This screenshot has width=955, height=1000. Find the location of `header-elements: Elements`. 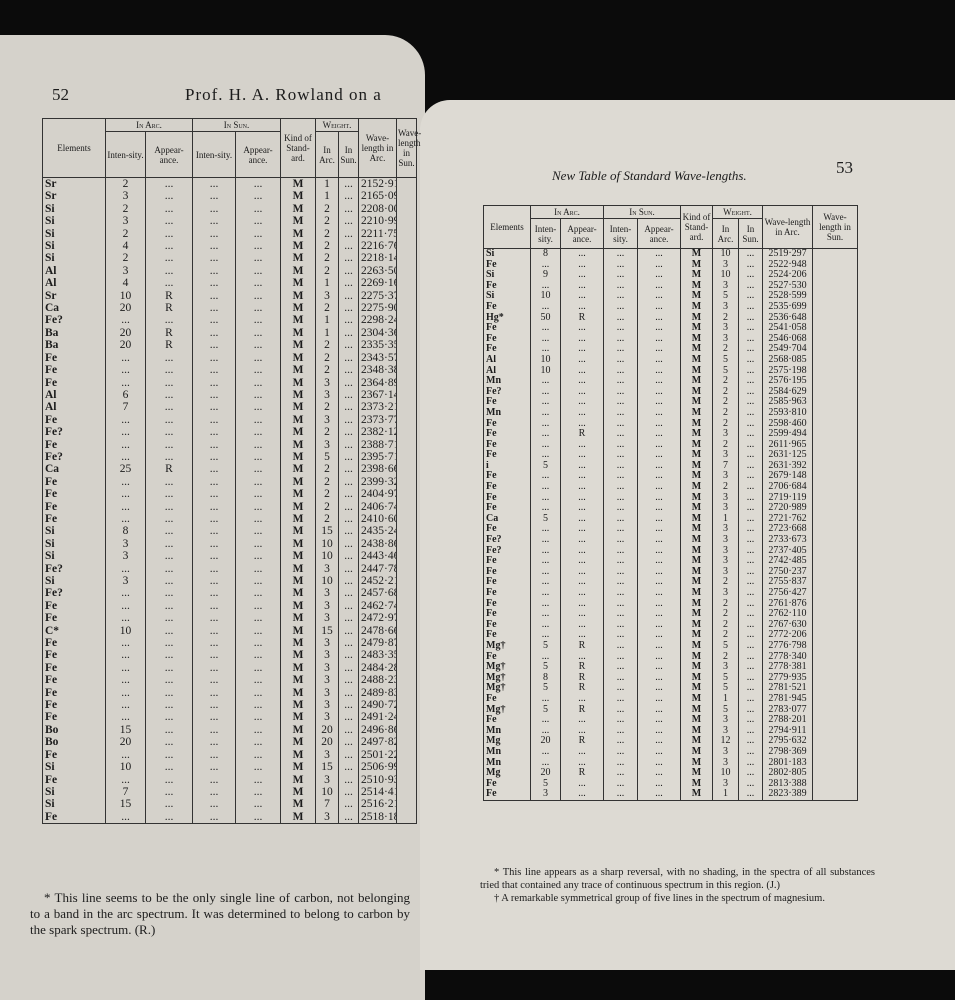

header-elements: Elements is located at coordinates (74, 148).